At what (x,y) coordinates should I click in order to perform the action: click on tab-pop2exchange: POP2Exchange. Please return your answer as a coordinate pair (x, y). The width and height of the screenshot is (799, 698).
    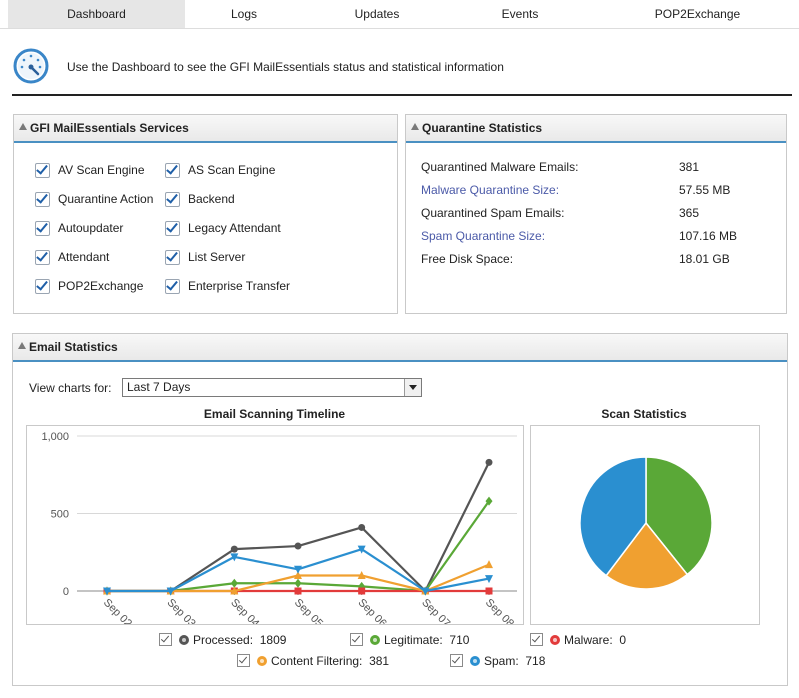
    Looking at the image, I should click on (697, 14).